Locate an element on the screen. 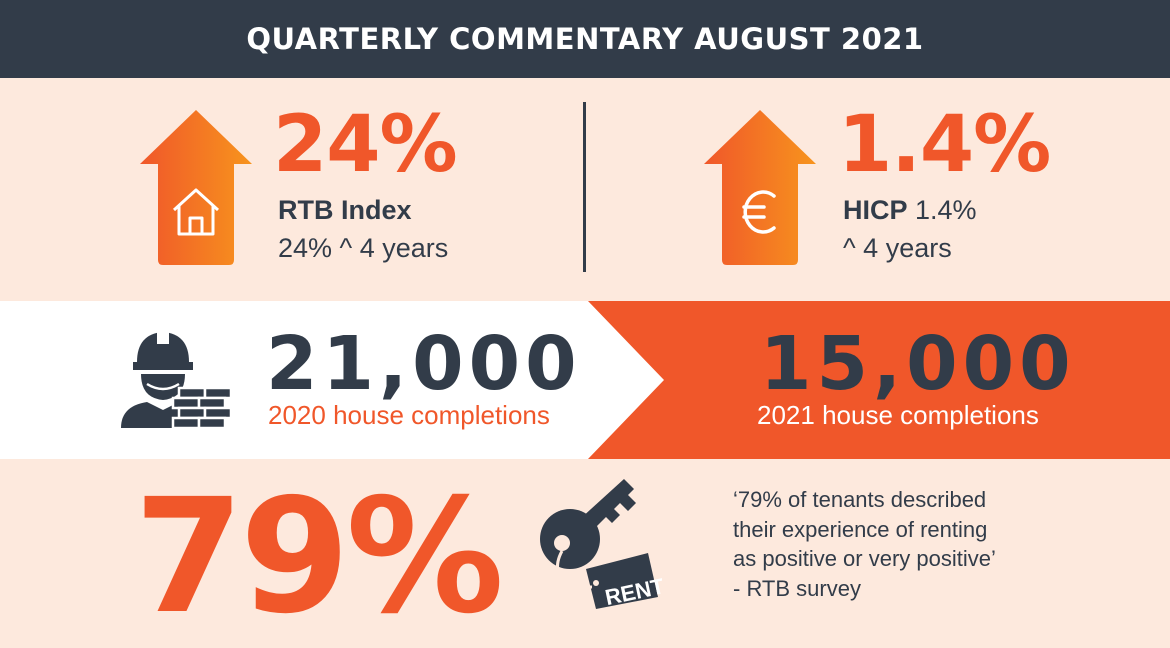 The width and height of the screenshot is (1170, 648). satisfaction-value: 79% is located at coordinates (319, 556).